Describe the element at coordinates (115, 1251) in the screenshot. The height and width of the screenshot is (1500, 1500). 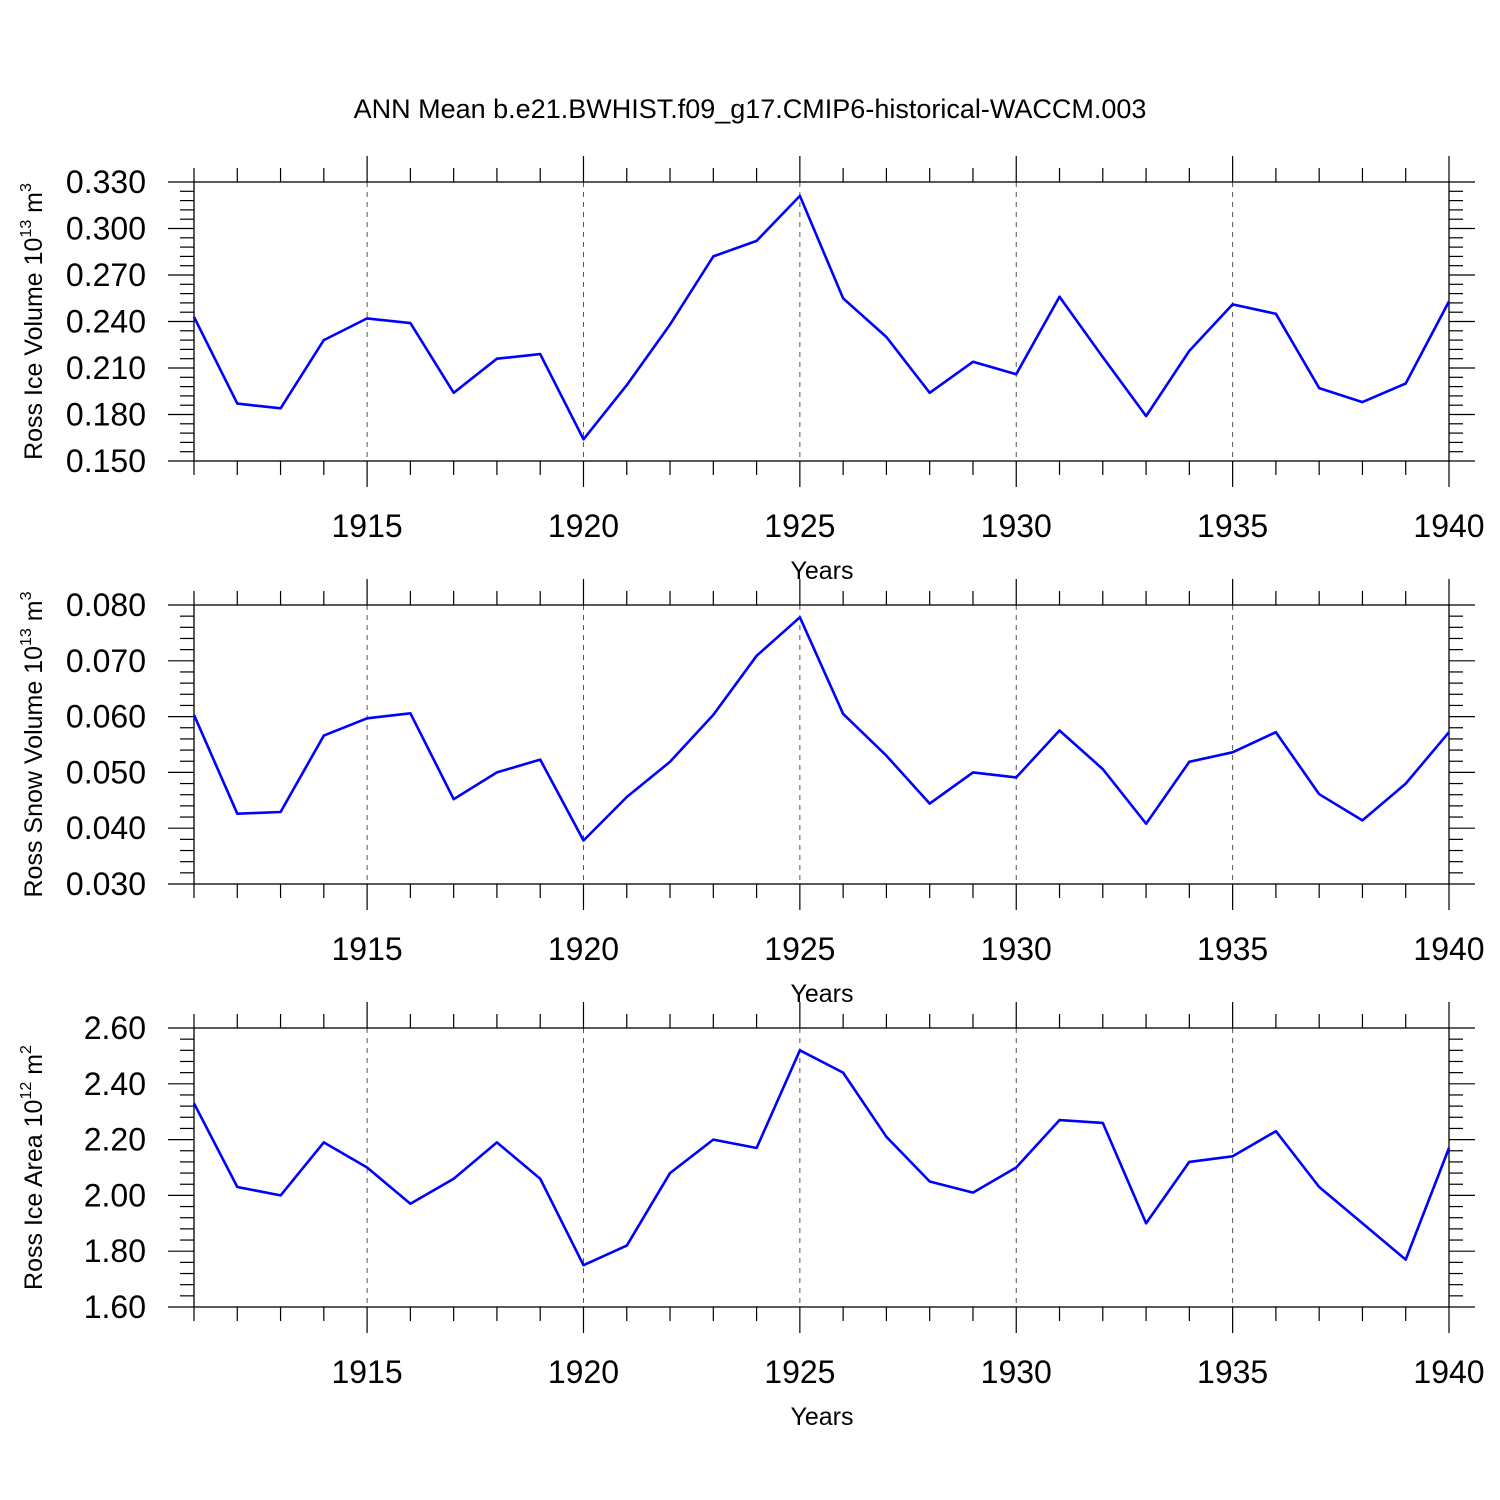
I see `y-tick-label: 1.80` at that location.